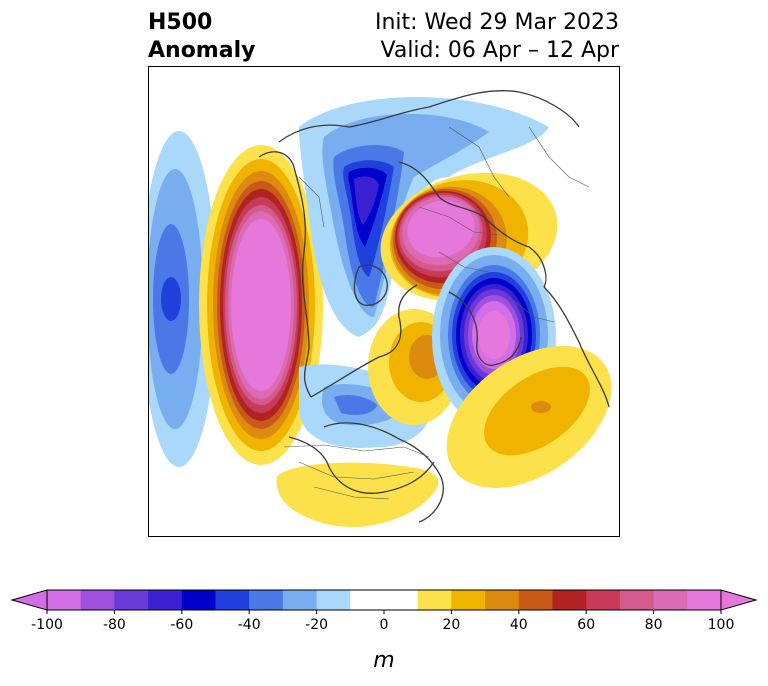 Image resolution: width=768 pixels, height=686 pixels. I want to click on colorbar-extend-max, so click(739, 600).